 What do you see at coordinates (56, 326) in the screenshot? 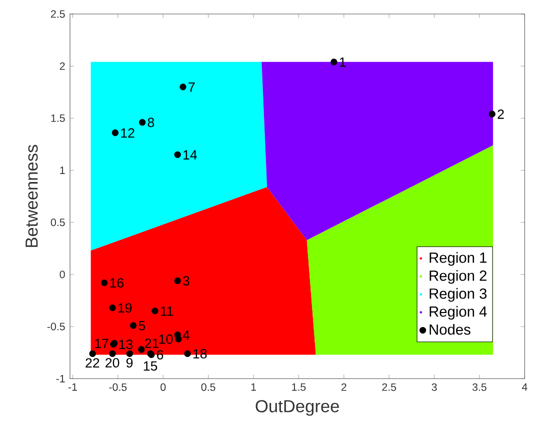
I see `y-tick-label: -0.5` at bounding box center [56, 326].